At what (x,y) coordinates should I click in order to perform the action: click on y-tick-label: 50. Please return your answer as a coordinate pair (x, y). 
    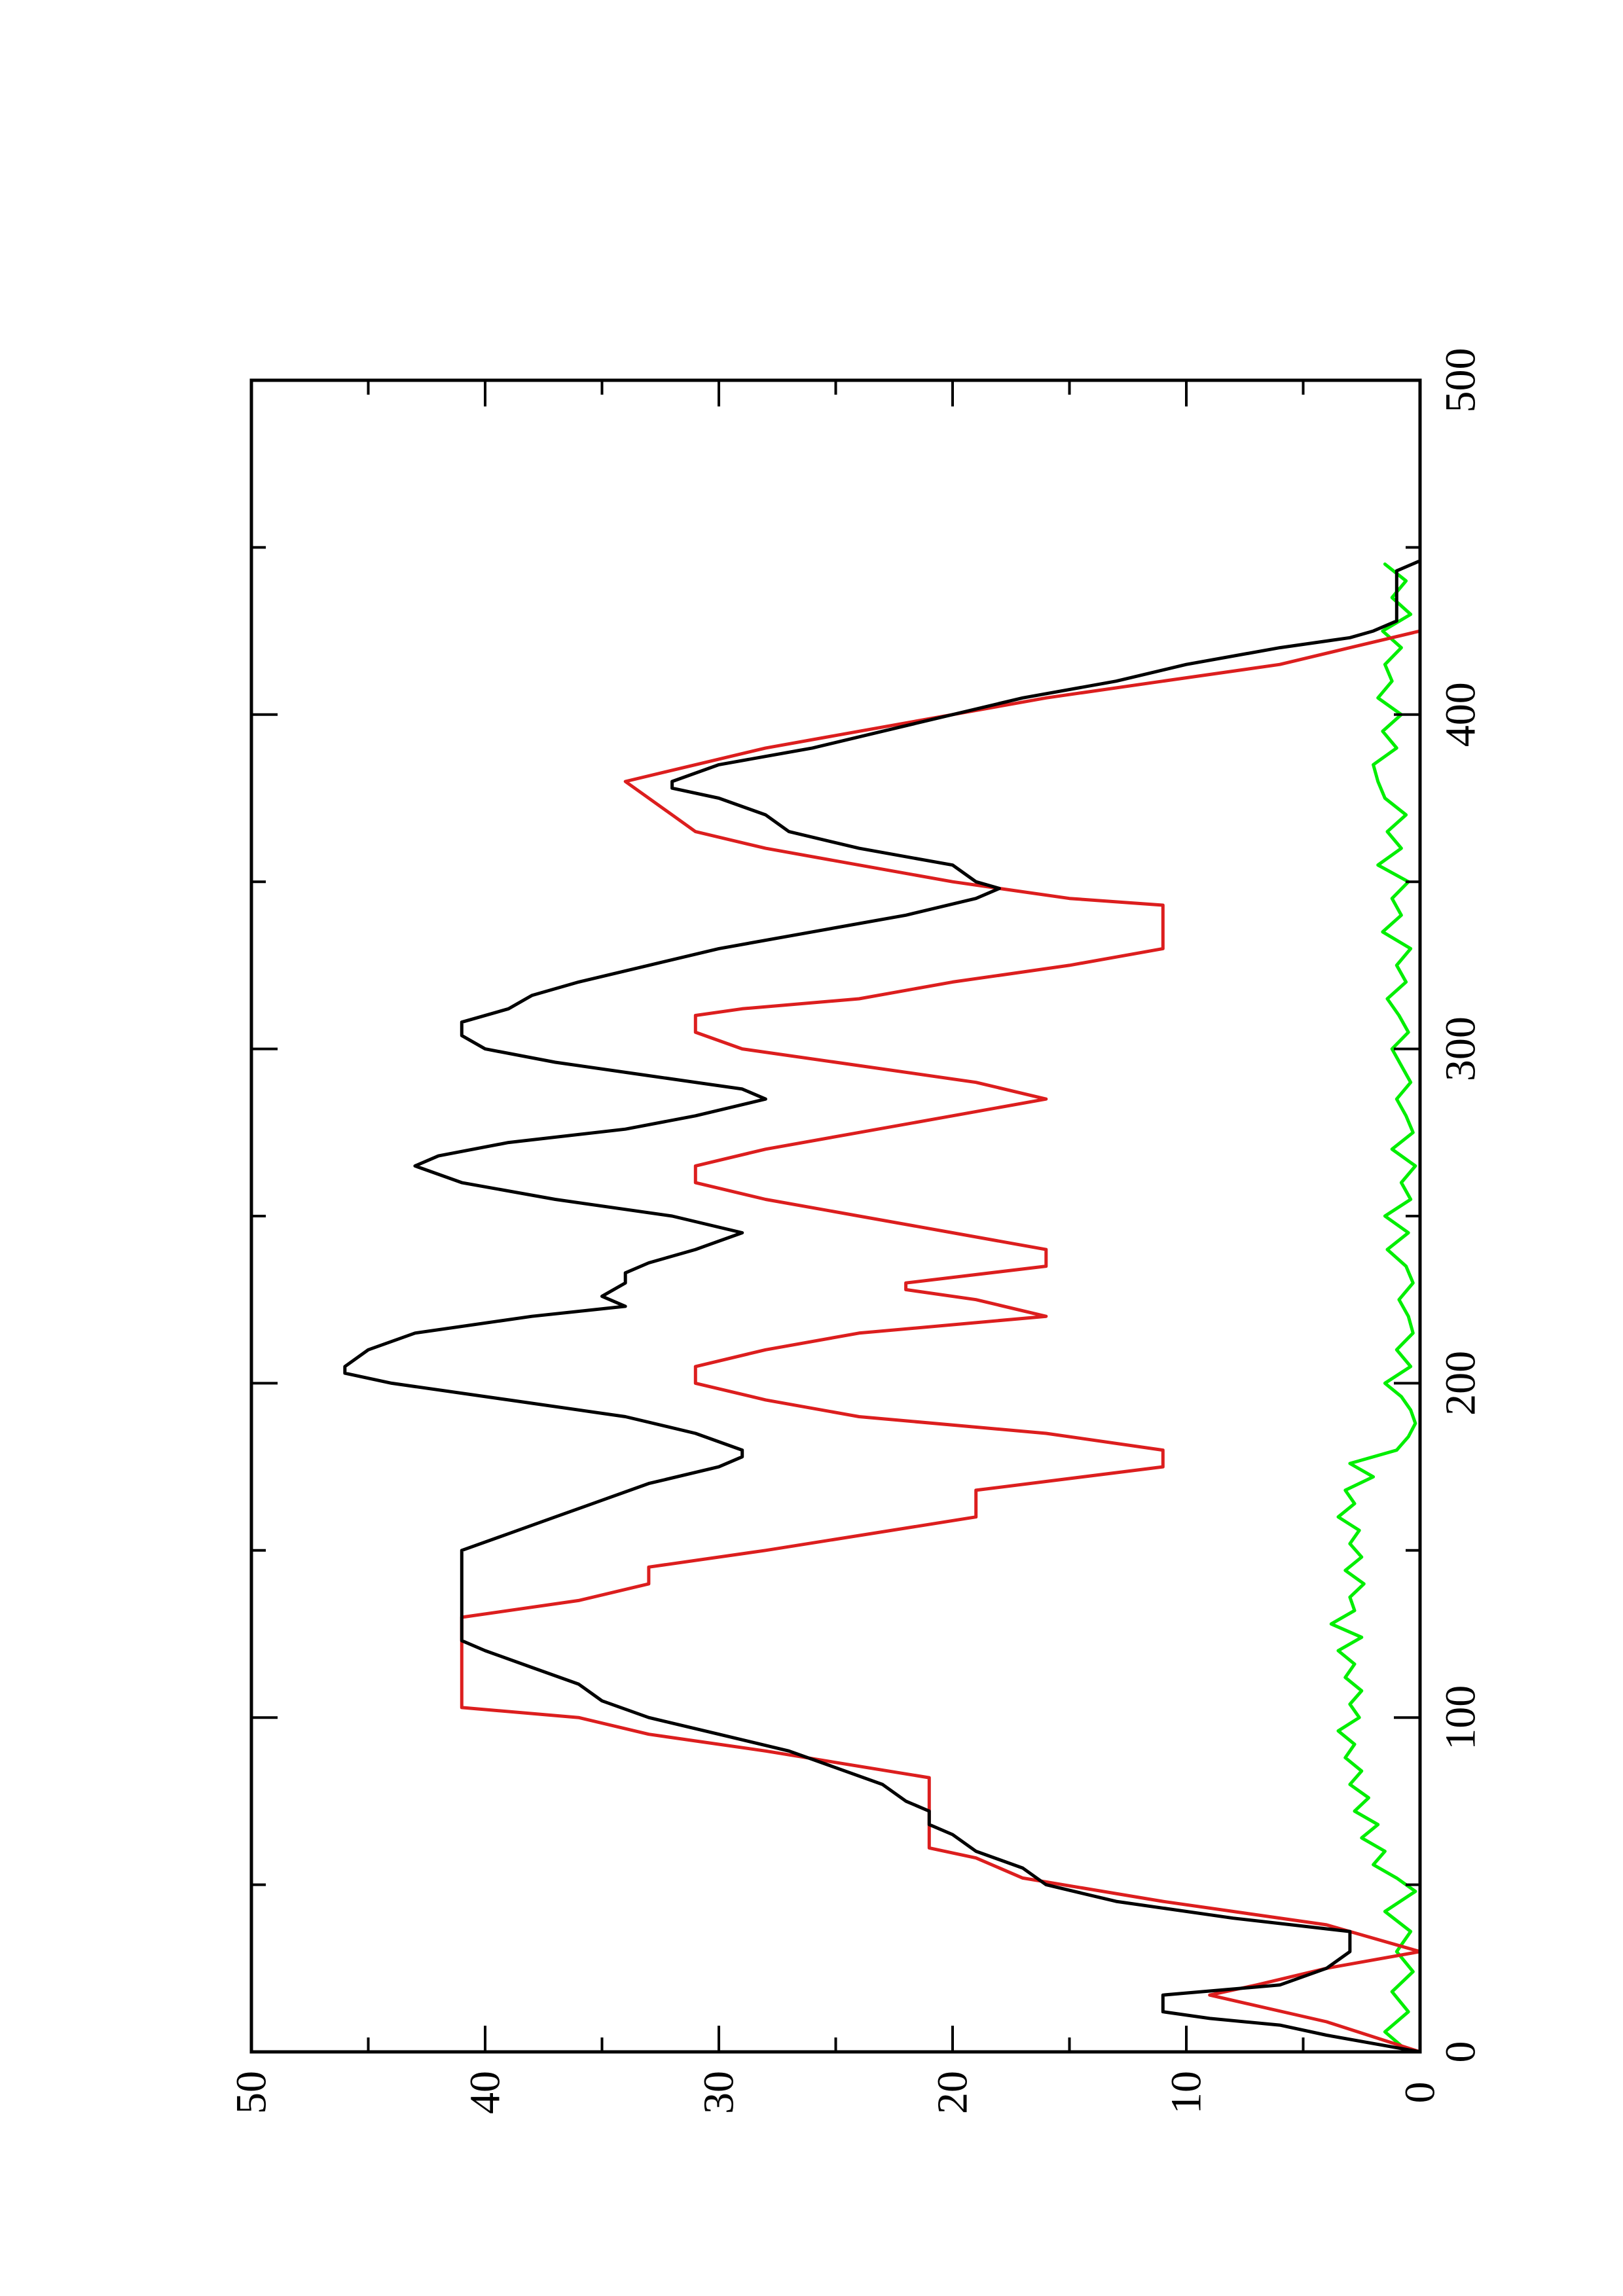
    Looking at the image, I should click on (252, 2092).